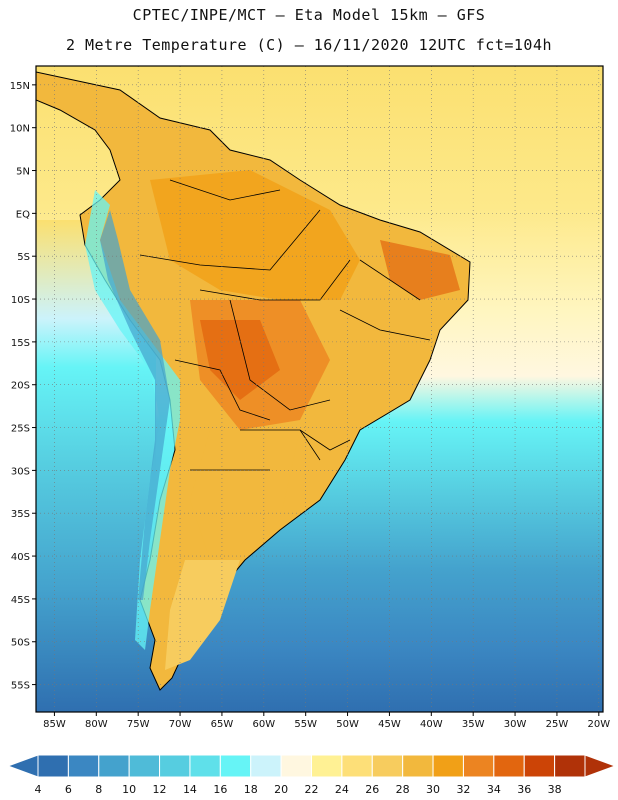  Describe the element at coordinates (251, 789) in the screenshot. I see `colorbar-label: 18` at that location.